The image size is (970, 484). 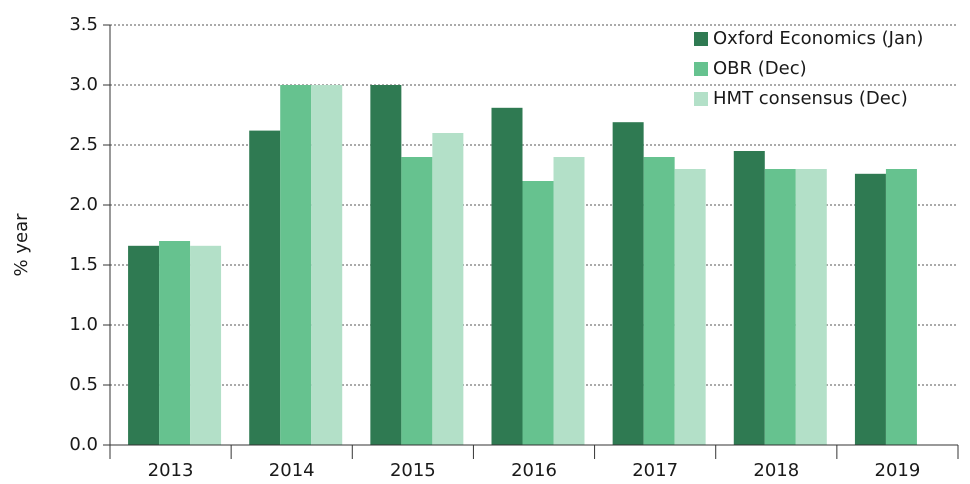 I want to click on x-tick-label: 2016, so click(x=534, y=470).